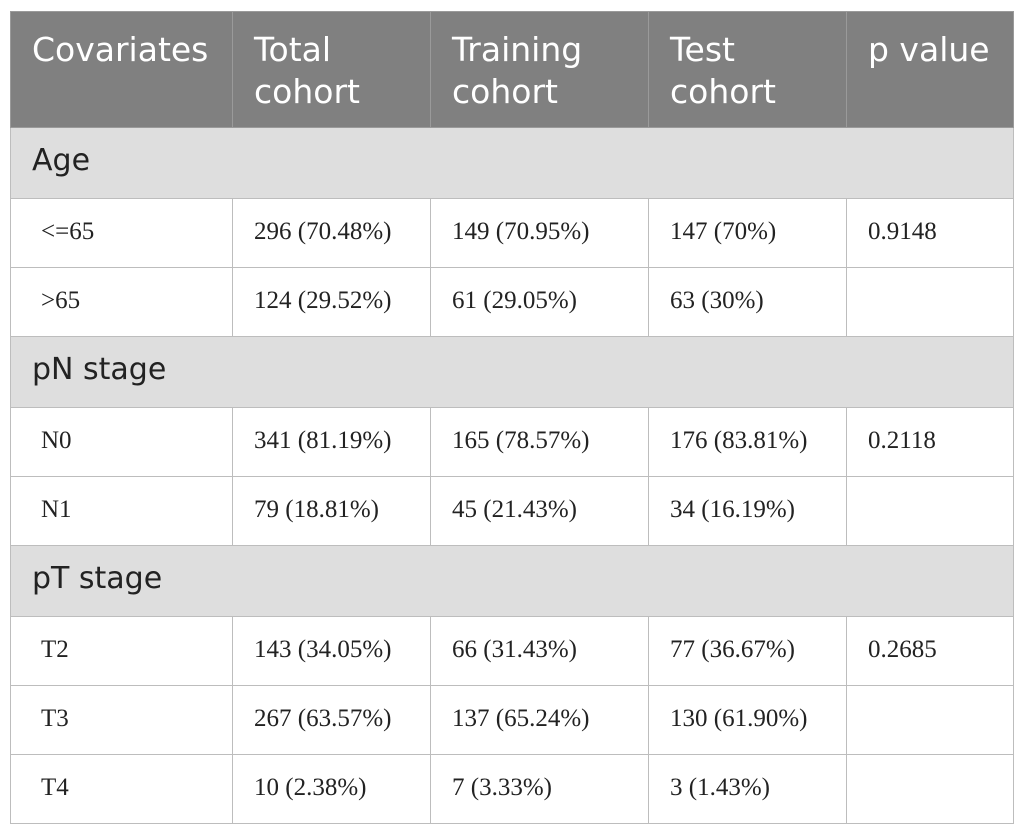 Image resolution: width=1025 pixels, height=835 pixels. I want to click on header-training-cohort: Training cohort, so click(539, 69).